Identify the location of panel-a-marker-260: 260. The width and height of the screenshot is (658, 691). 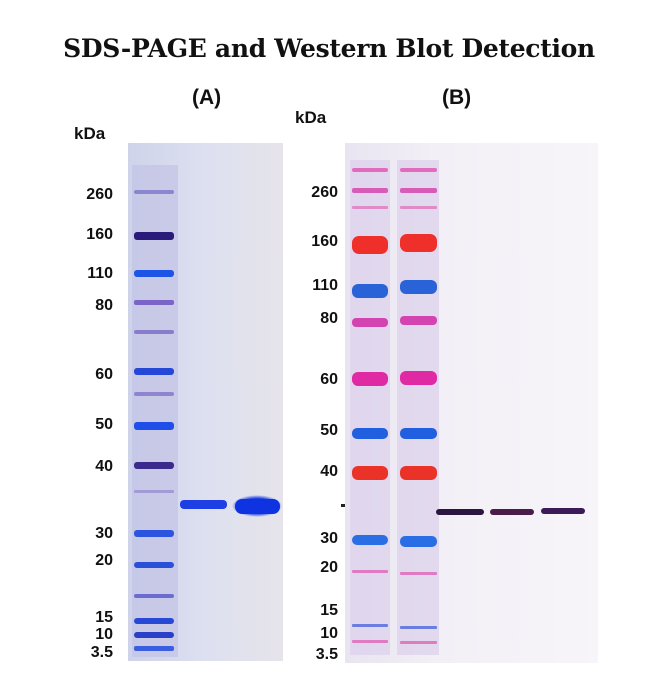
(99, 194).